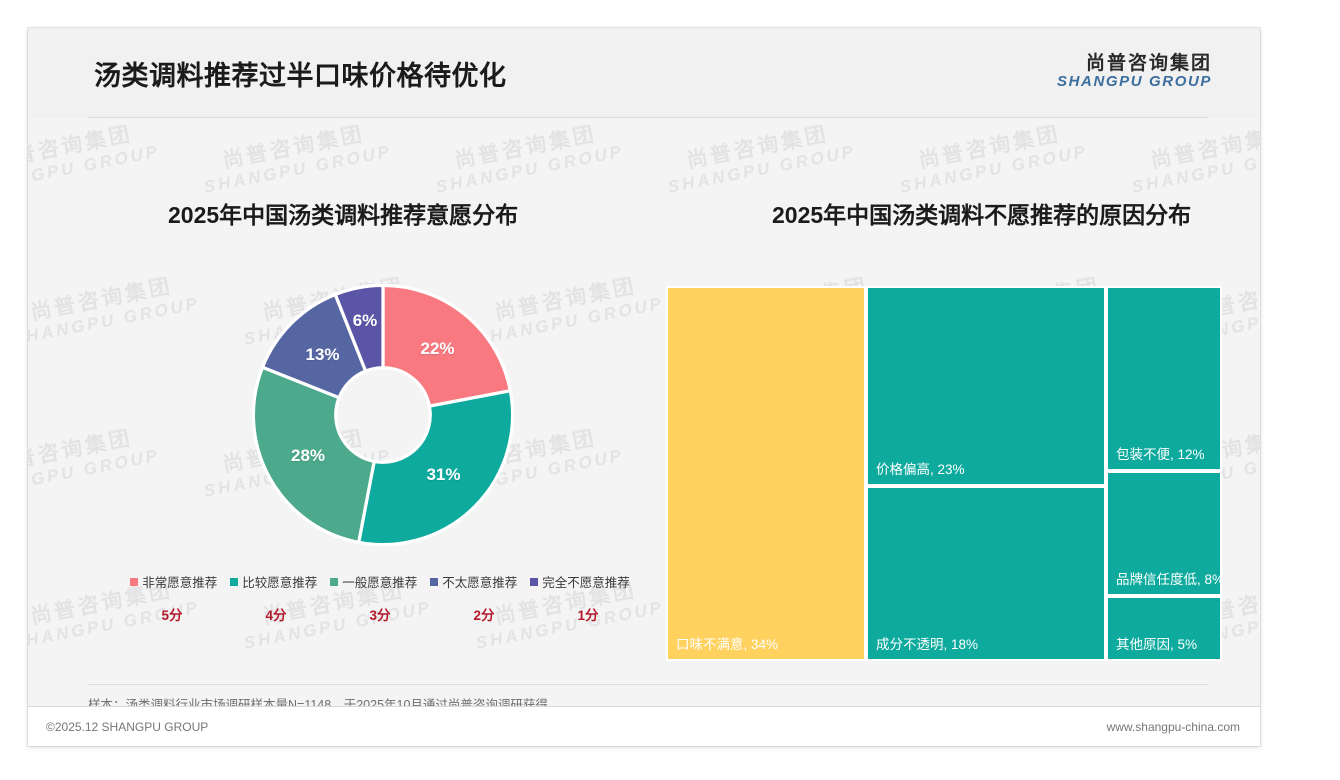 The width and height of the screenshot is (1340, 780). What do you see at coordinates (927, 644) in the screenshot?
I see `treemap-tile-label: 成分不透明, 18%` at bounding box center [927, 644].